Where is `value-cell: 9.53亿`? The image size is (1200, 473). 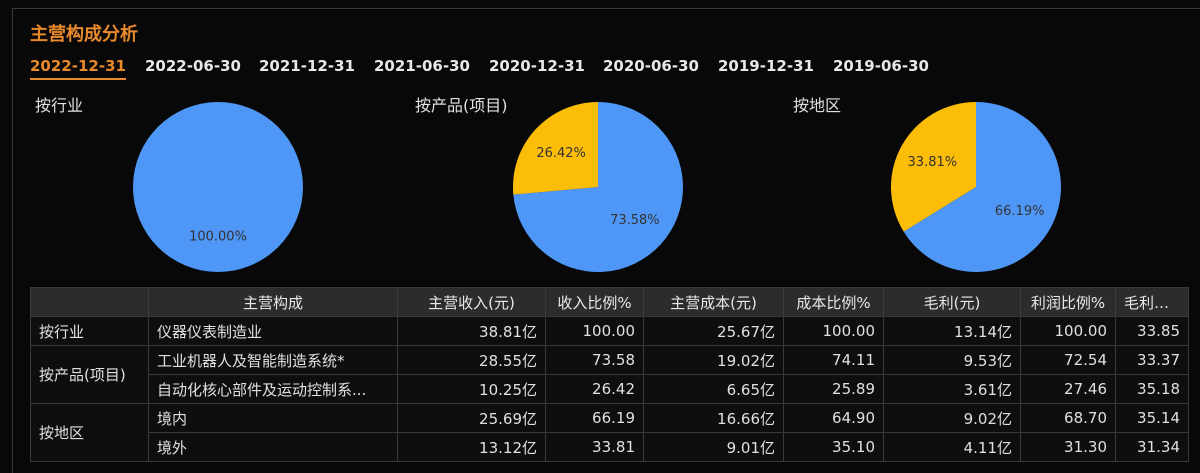 value-cell: 9.53亿 is located at coordinates (952, 360).